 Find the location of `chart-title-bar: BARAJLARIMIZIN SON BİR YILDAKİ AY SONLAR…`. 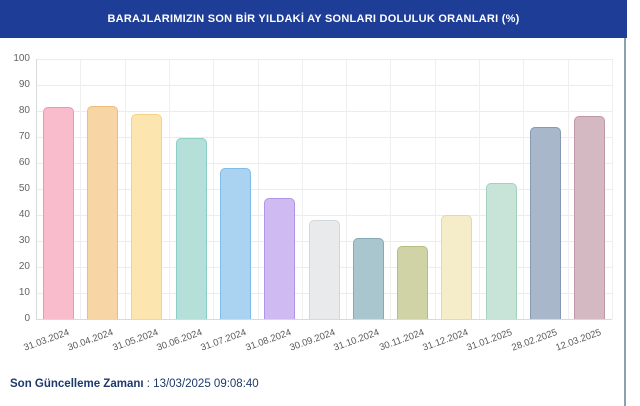

chart-title-bar: BARAJLARIMIZIN SON BİR YILDAKİ AY SONLAR… is located at coordinates (313, 19).